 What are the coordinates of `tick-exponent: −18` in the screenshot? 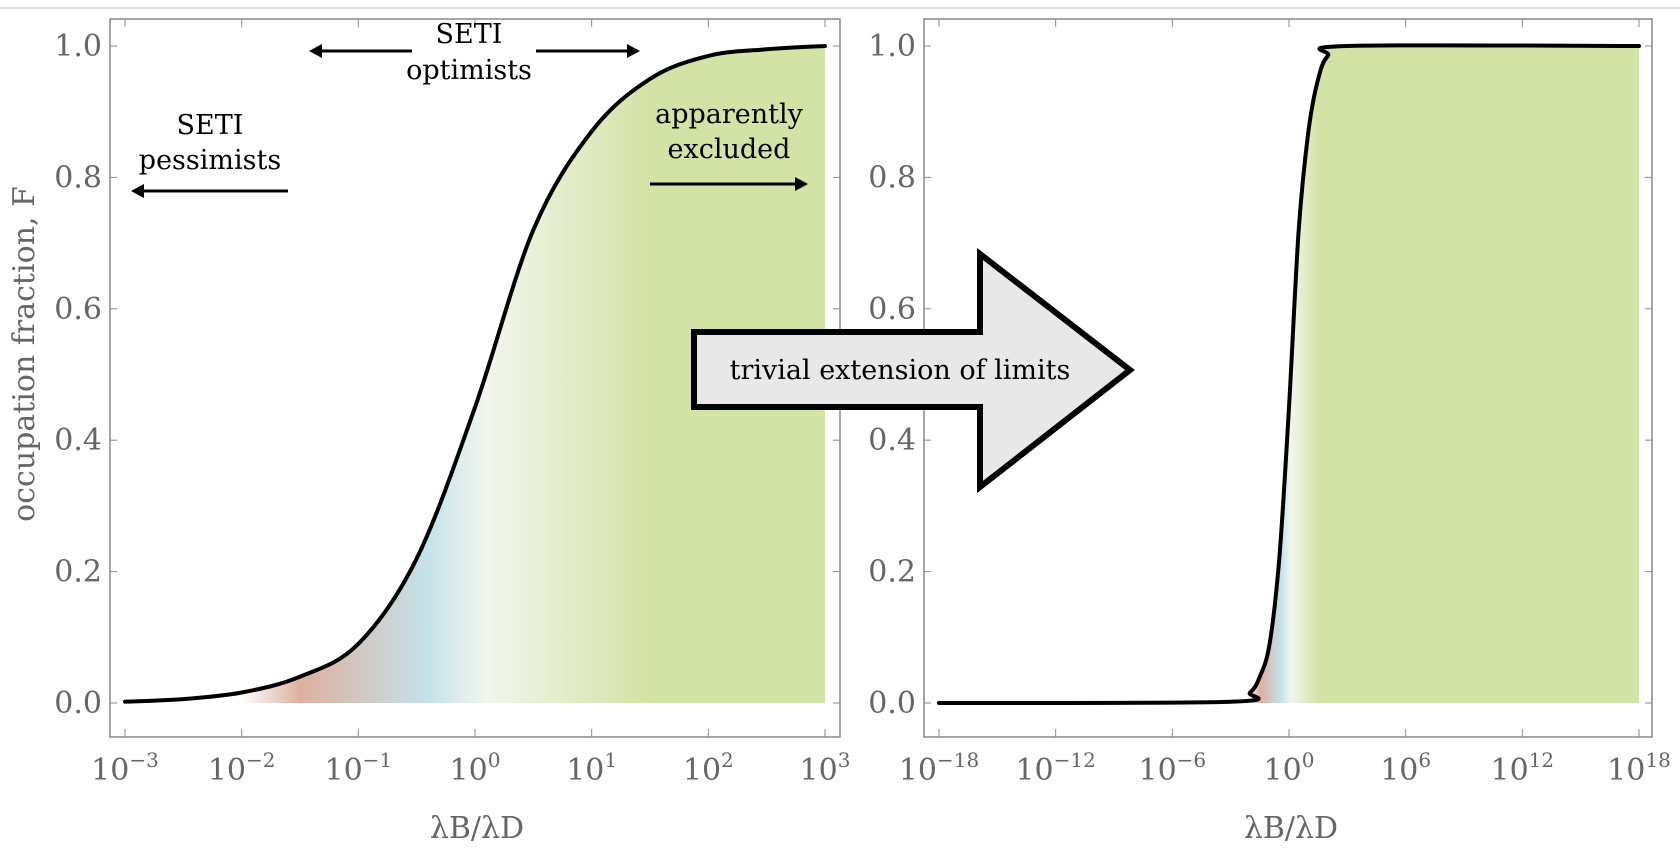 It's located at (958, 760).